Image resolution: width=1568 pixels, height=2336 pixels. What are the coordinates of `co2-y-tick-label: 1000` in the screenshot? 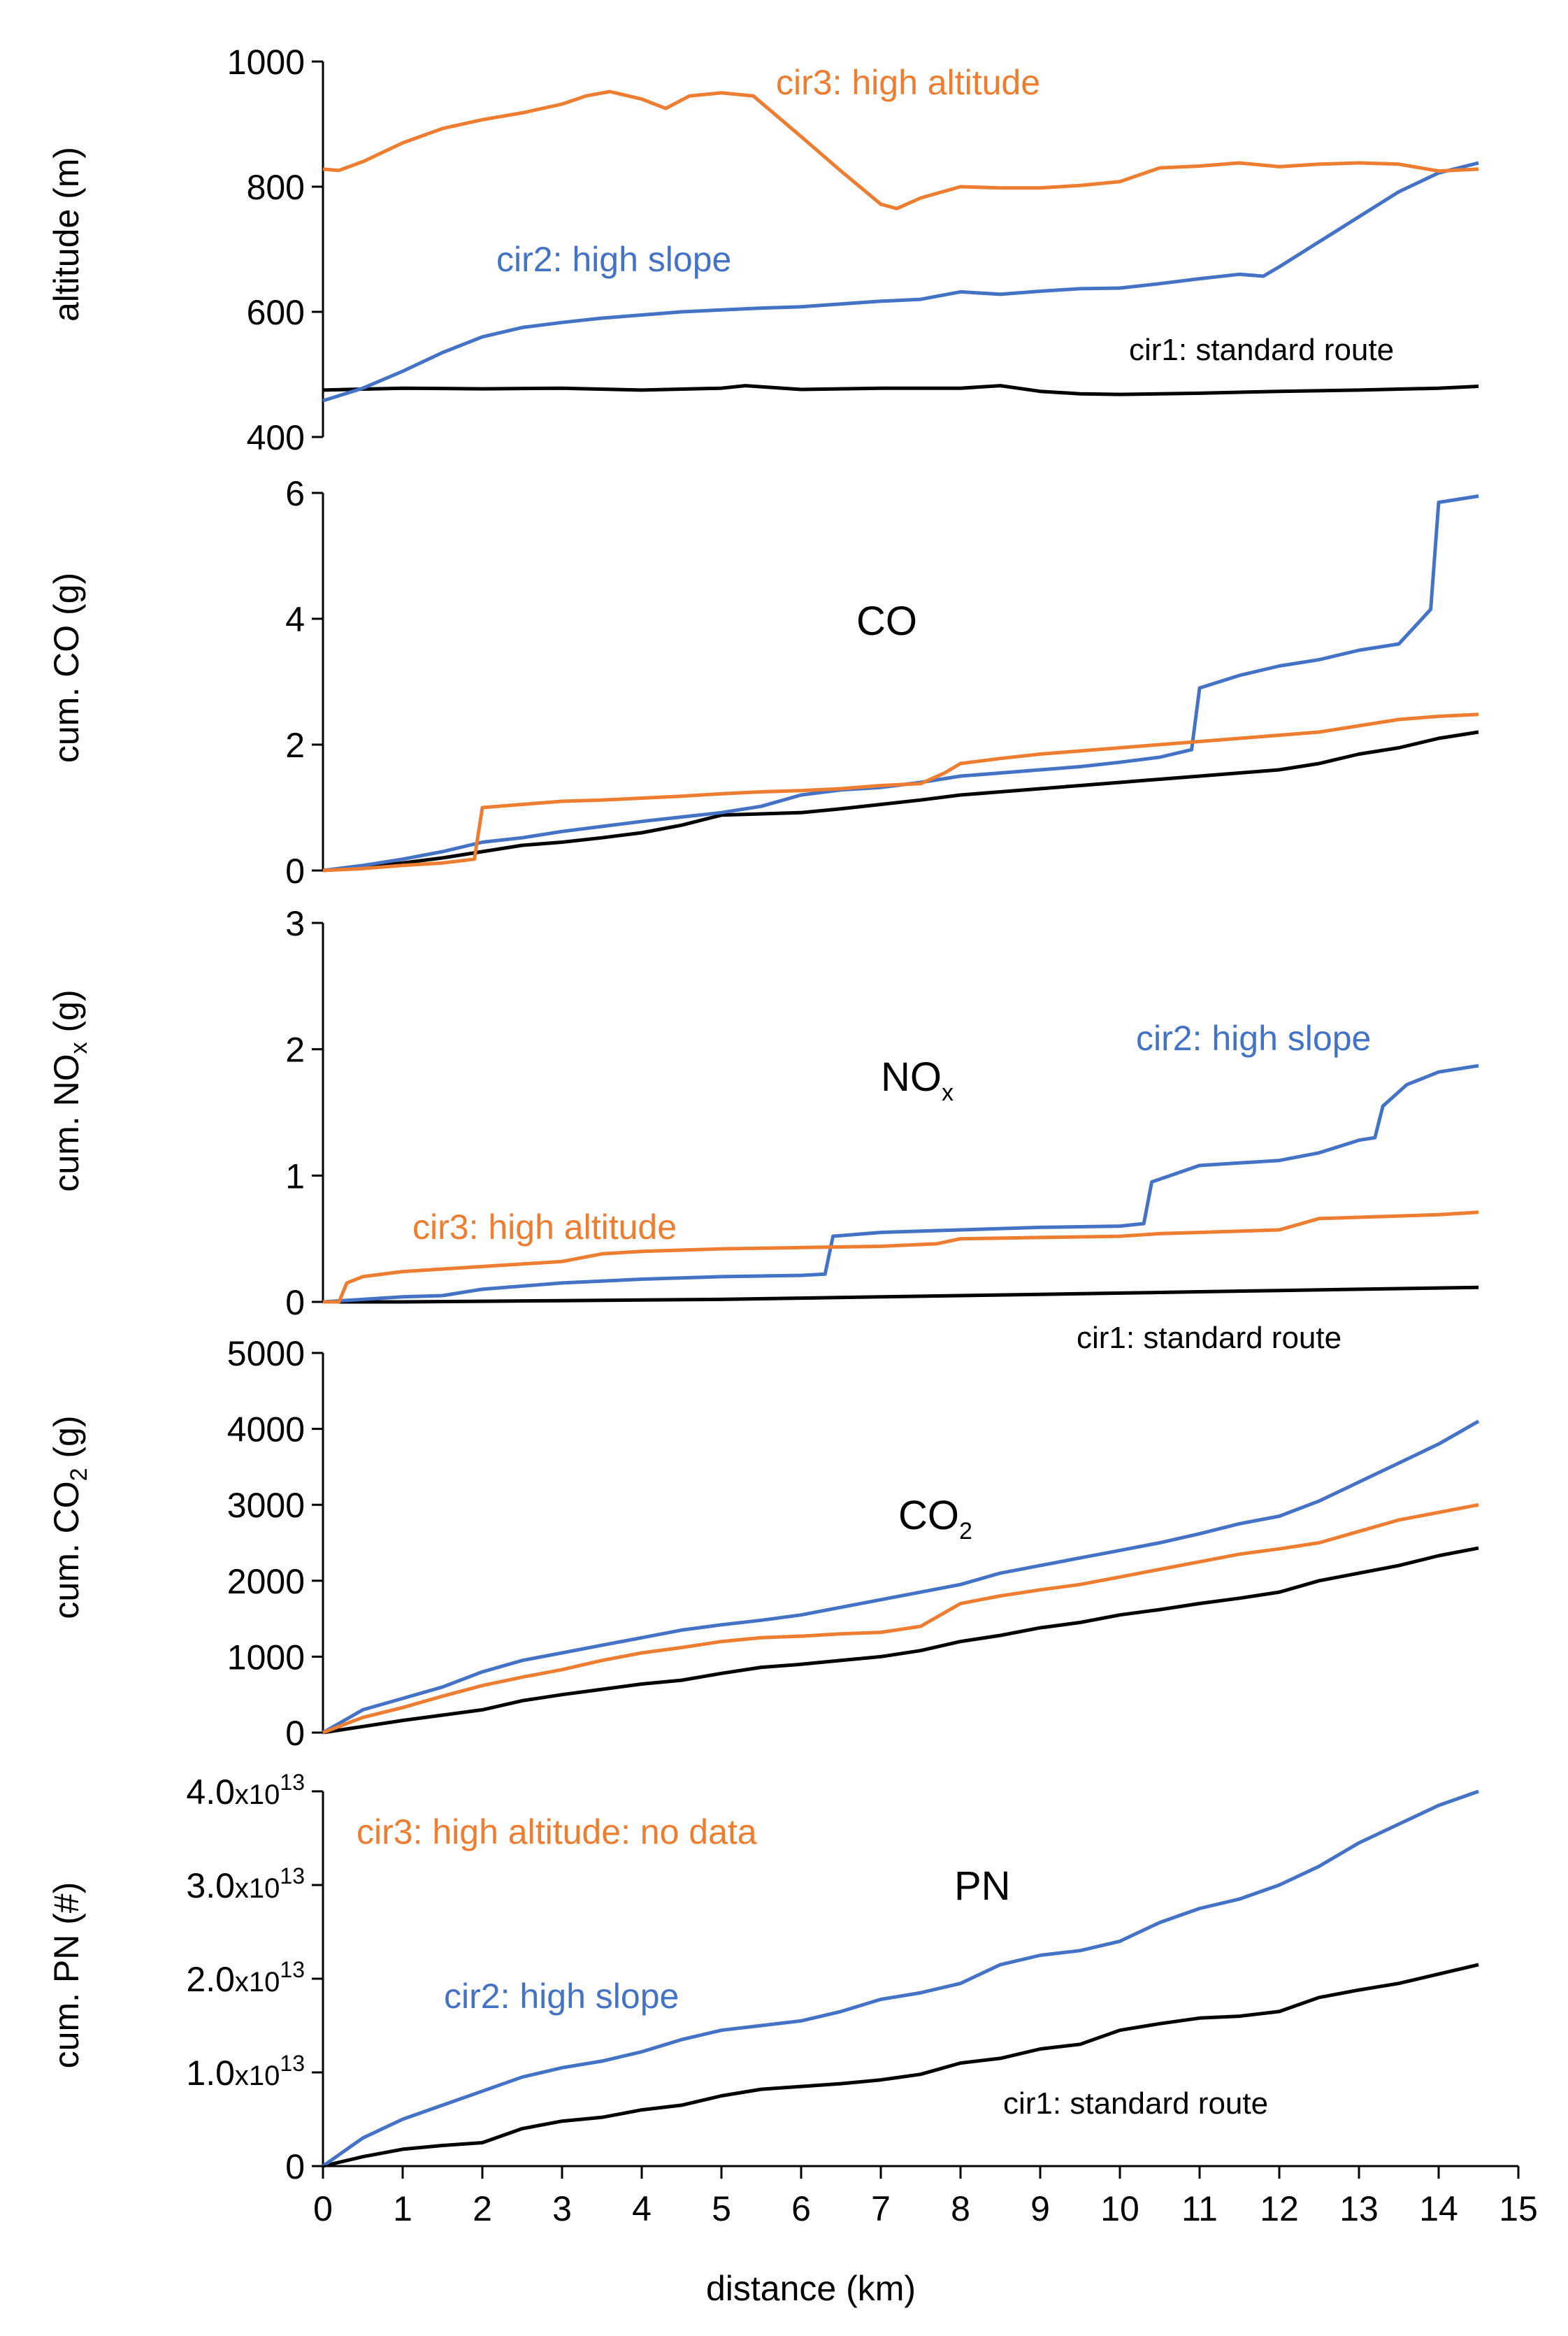 It's located at (266, 1657).